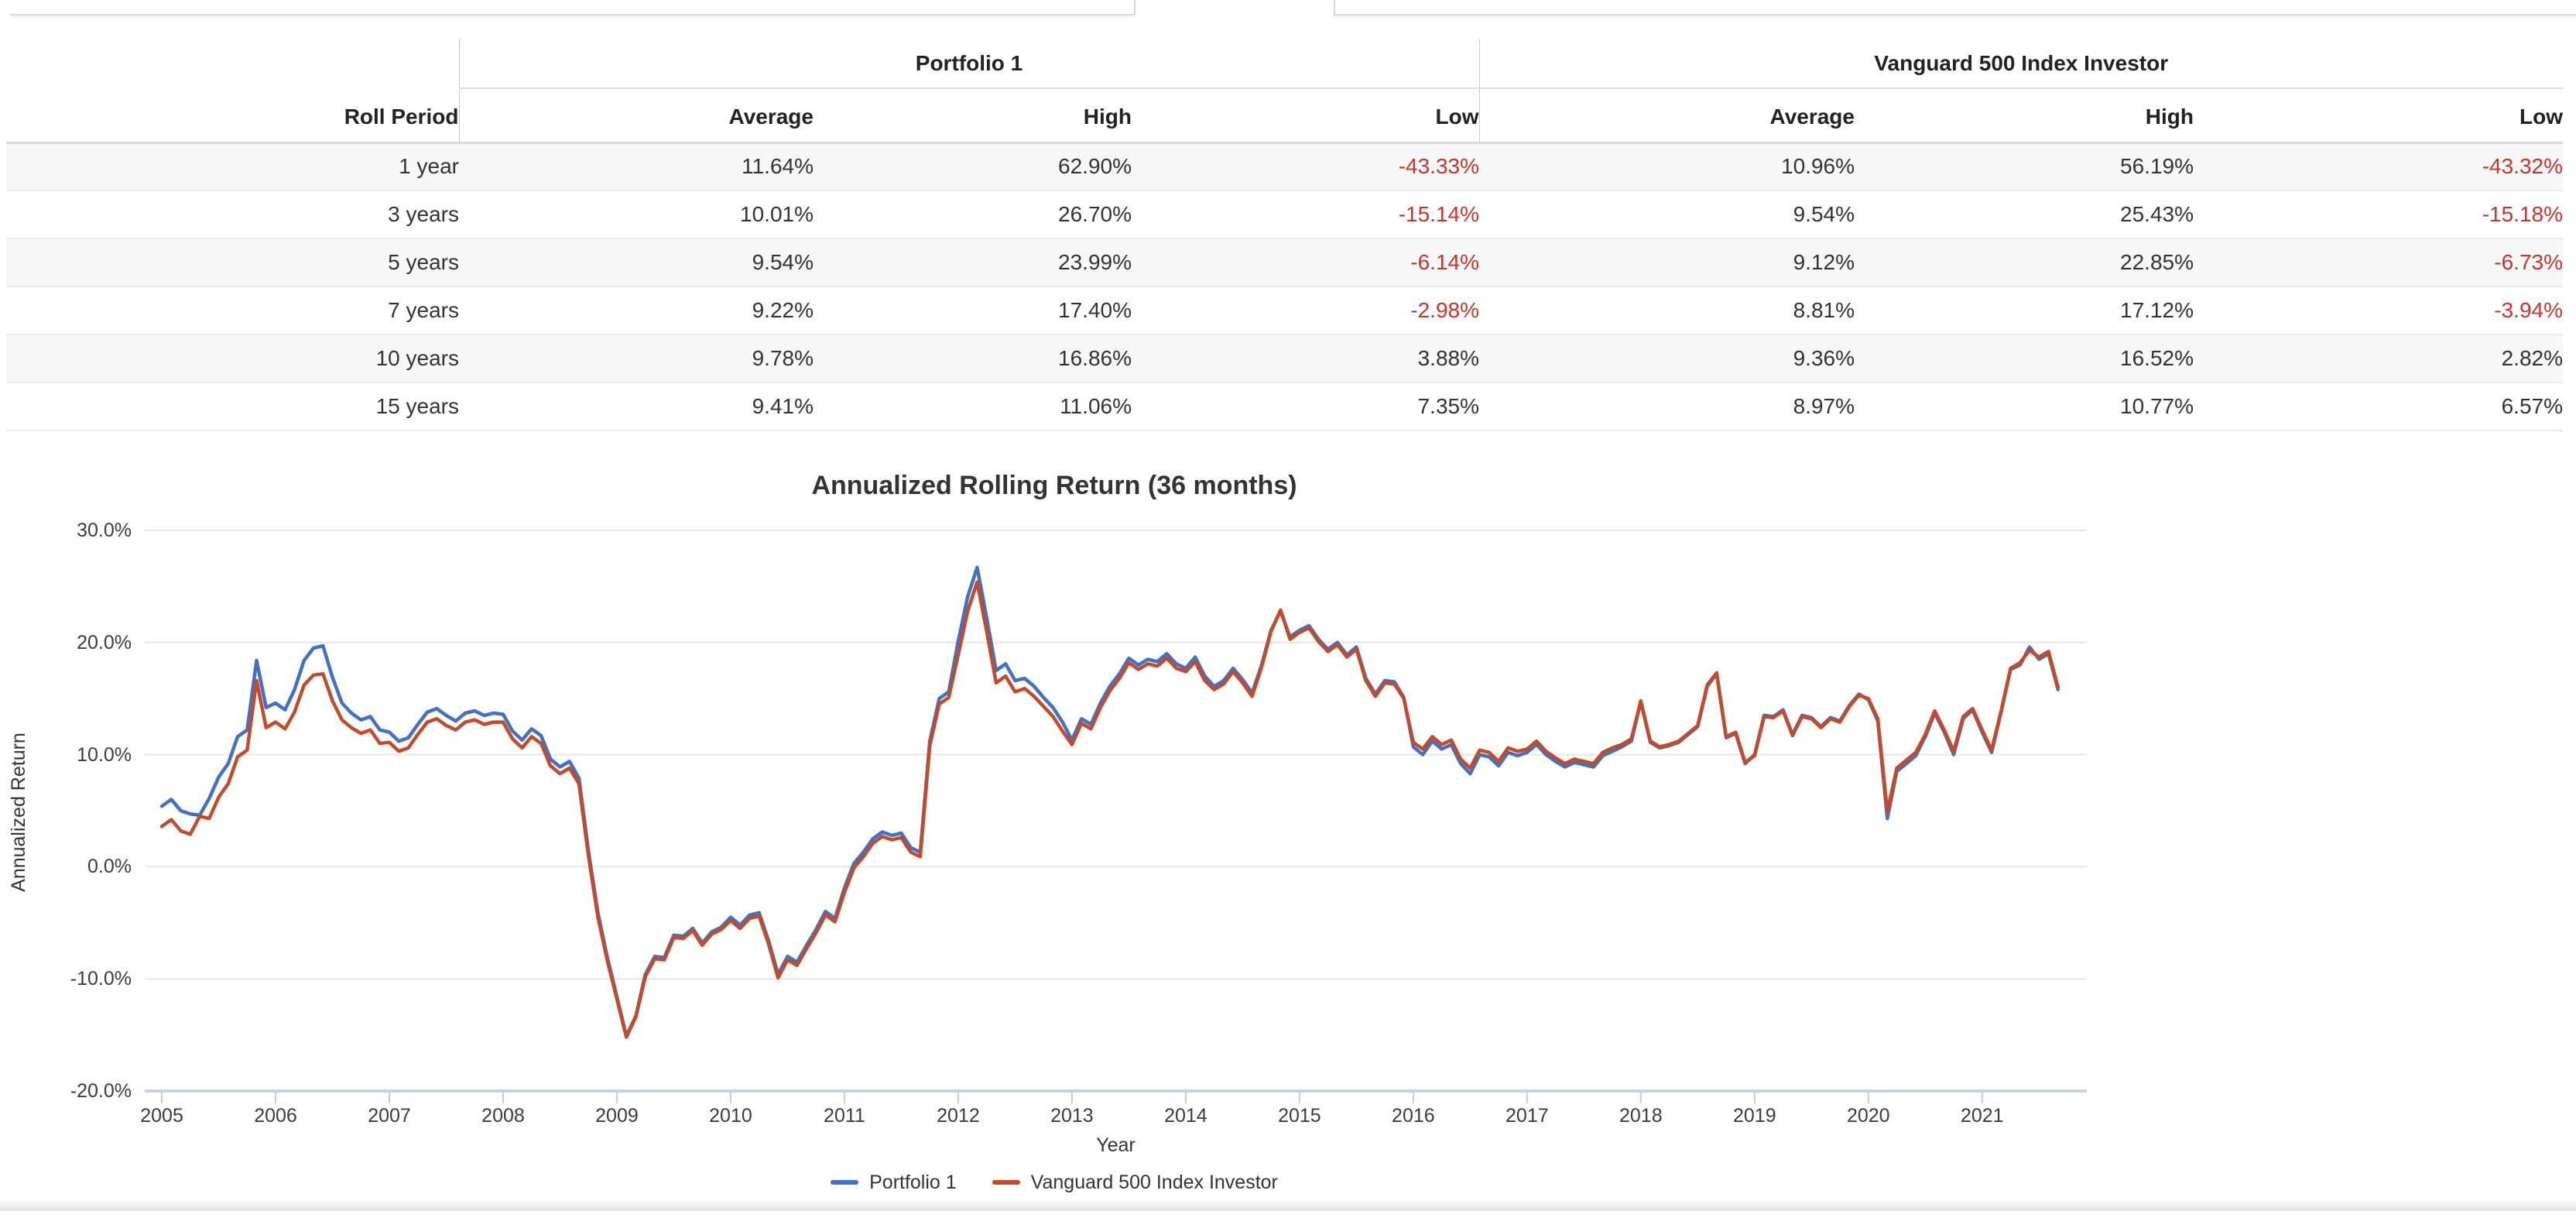  What do you see at coordinates (104, 754) in the screenshot?
I see `y-tick-label: 10.0%` at bounding box center [104, 754].